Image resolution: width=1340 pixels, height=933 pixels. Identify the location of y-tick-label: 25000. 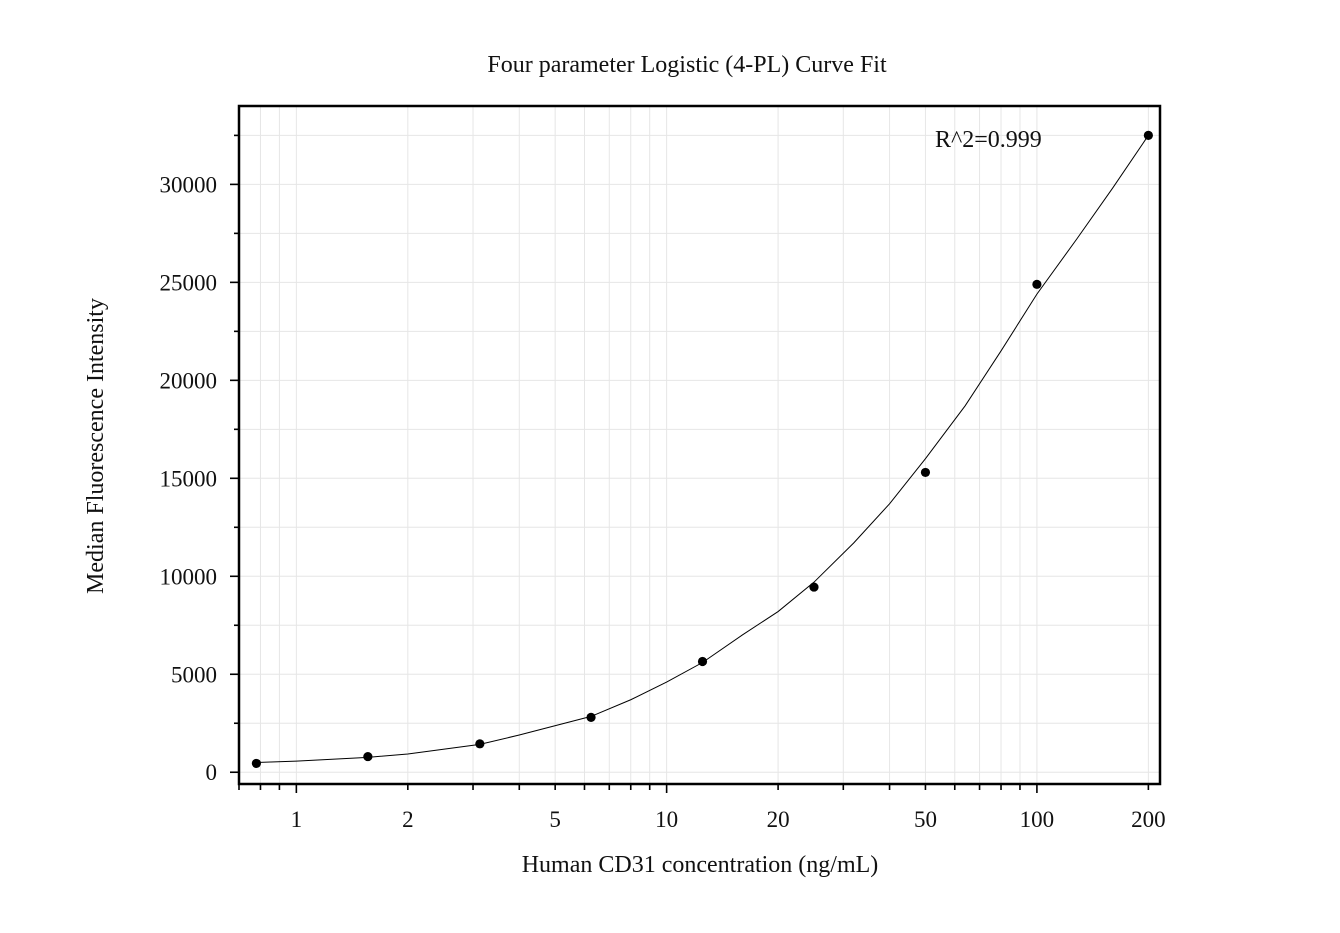
(189, 282).